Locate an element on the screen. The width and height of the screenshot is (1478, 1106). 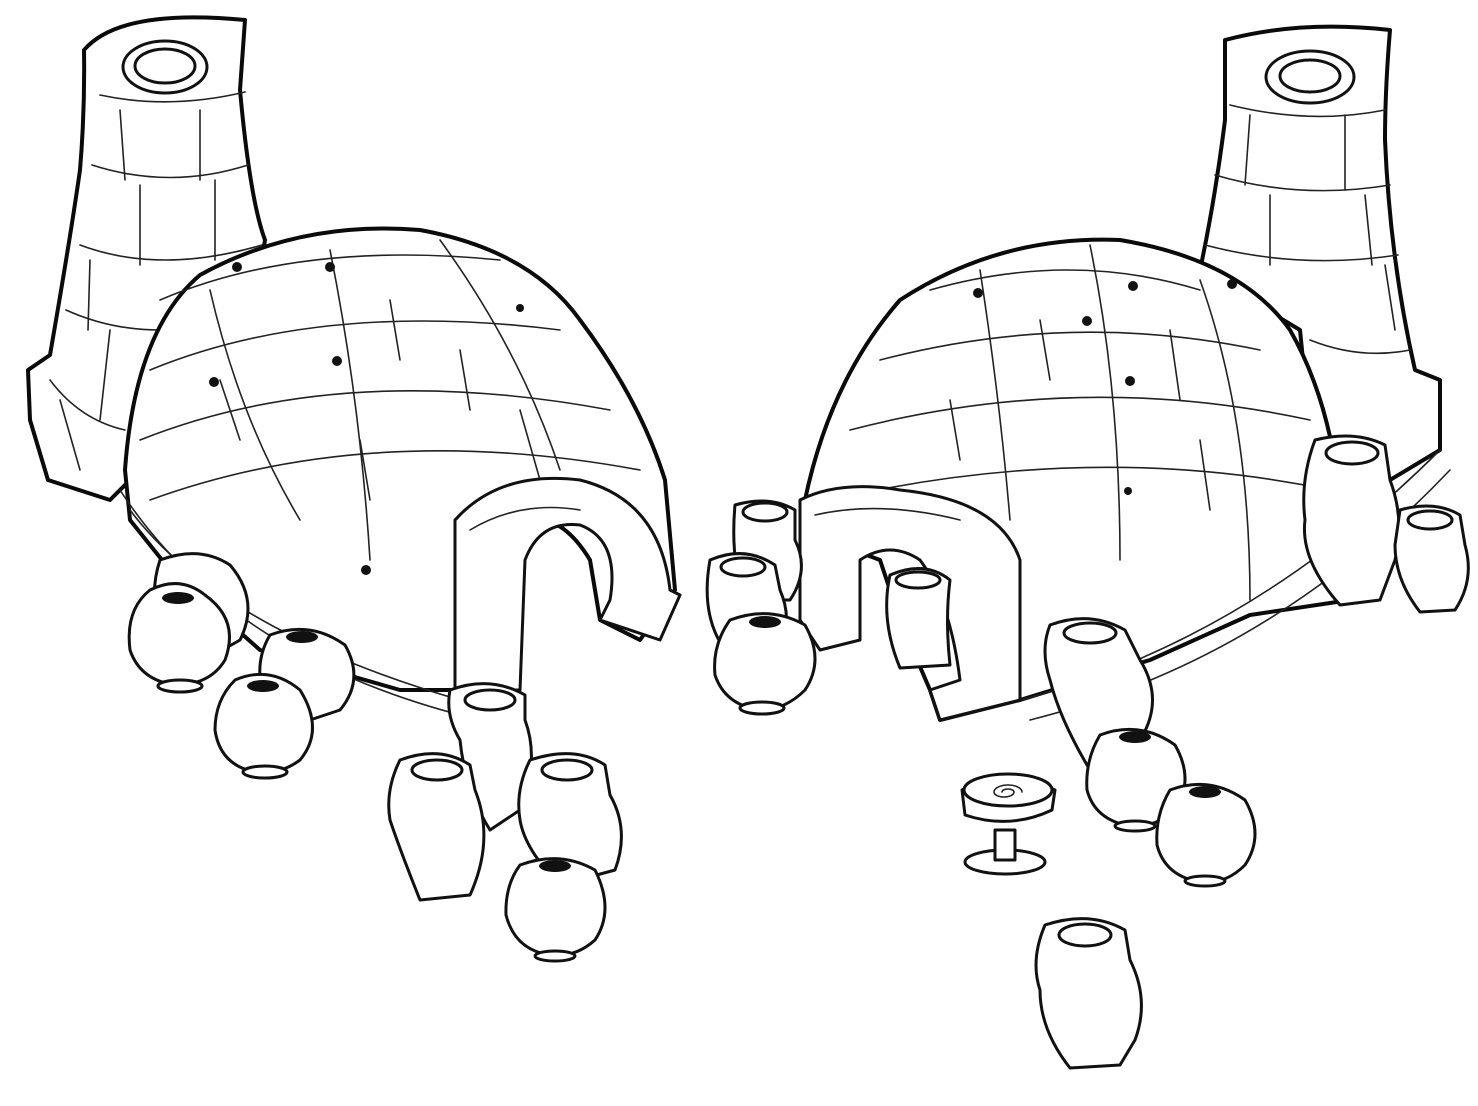
potters-wheel is located at coordinates (1008, 824).